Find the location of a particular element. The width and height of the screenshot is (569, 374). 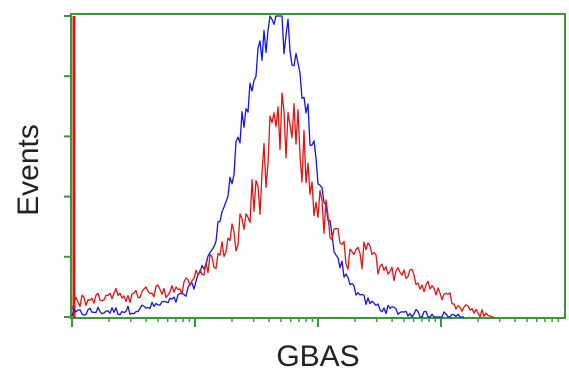

x-axis-label: GBAS is located at coordinates (317, 356).